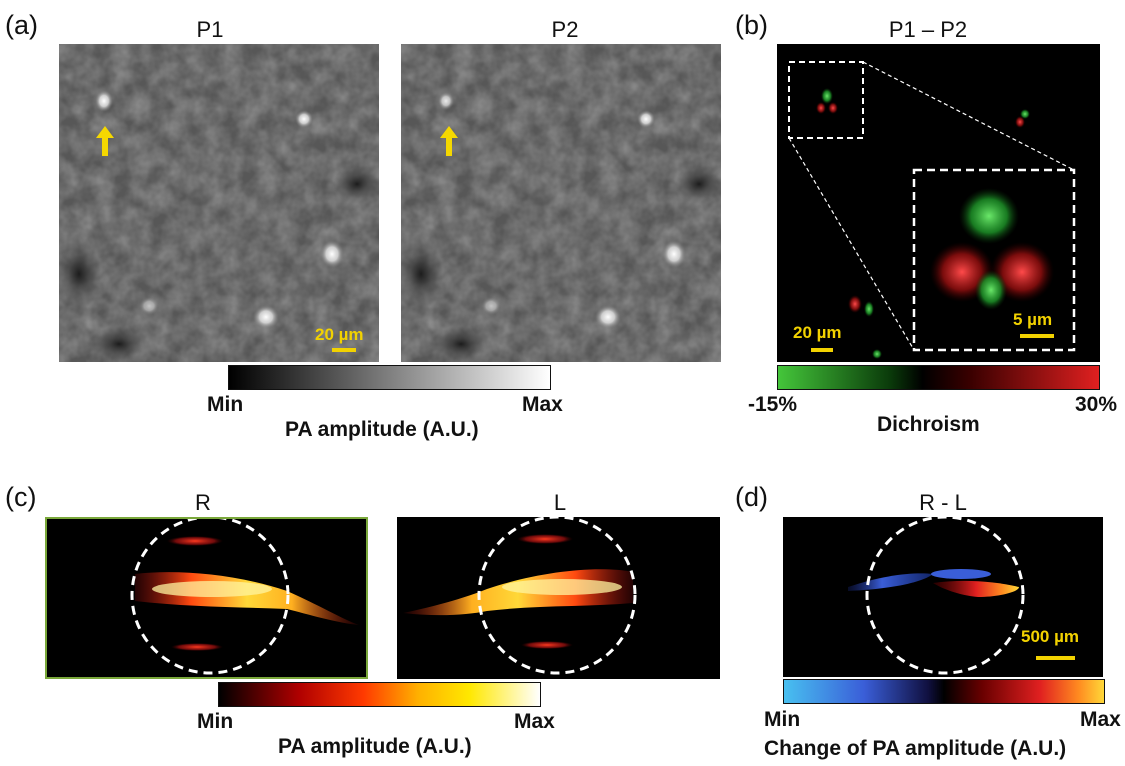 The height and width of the screenshot is (766, 1125). Describe the element at coordinates (382, 429) in the screenshot. I see `colorbar-a-title: PA amplitude (A.U.)` at that location.